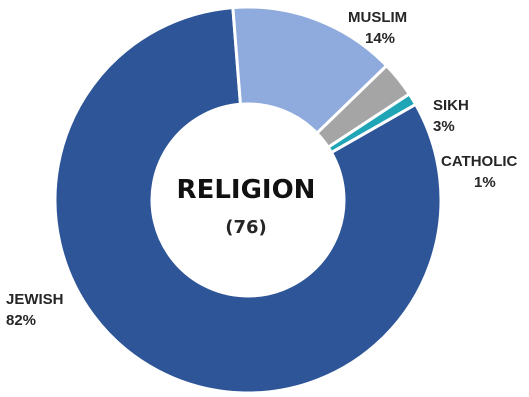 Image resolution: width=529 pixels, height=397 pixels. I want to click on slice-catholic, so click(372, 123).